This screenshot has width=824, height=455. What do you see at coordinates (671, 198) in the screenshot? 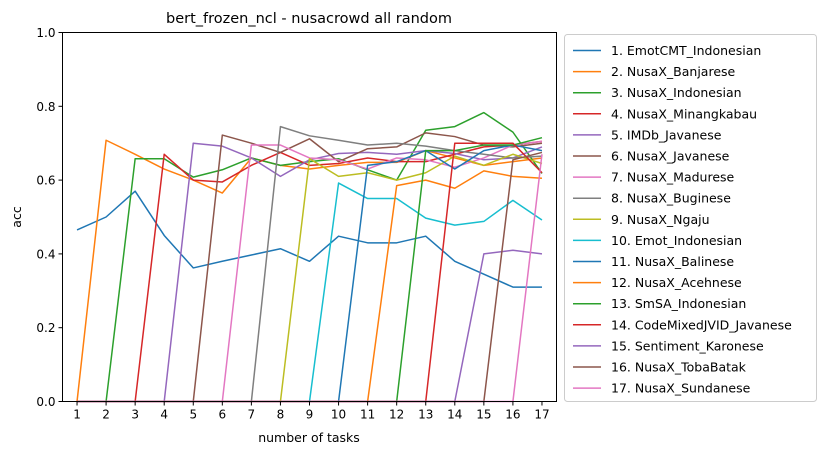
I see `legend-label: 8. NusaX_Buginese` at bounding box center [671, 198].